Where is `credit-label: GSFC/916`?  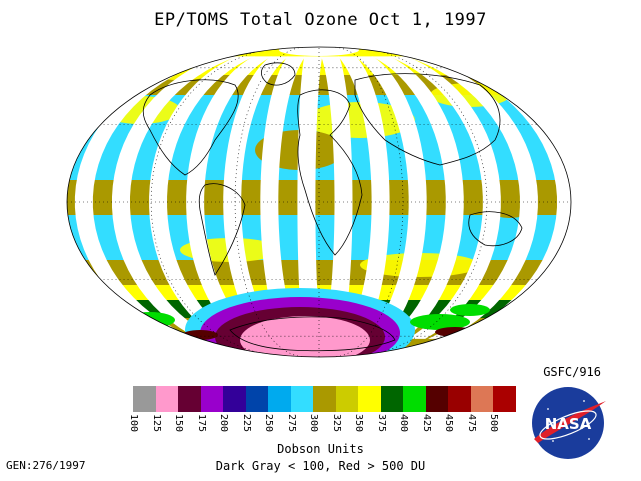
credit-label: GSFC/916 is located at coordinates (572, 372).